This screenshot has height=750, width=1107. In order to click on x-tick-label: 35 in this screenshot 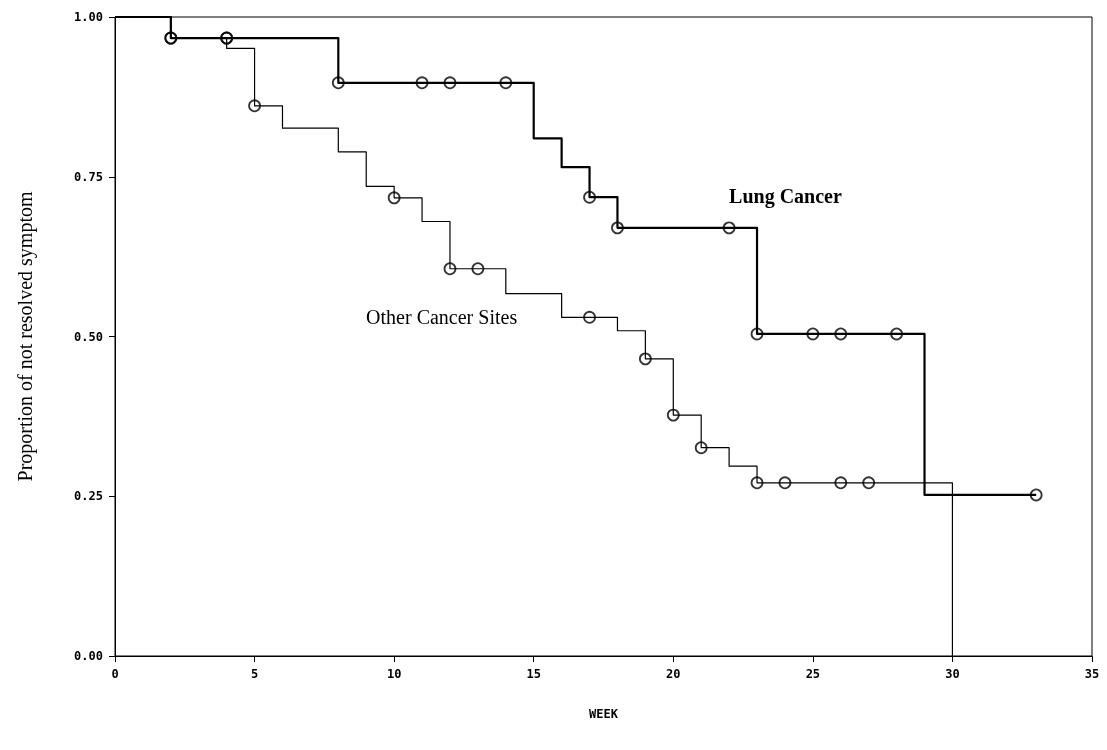, I will do `click(1092, 674)`.